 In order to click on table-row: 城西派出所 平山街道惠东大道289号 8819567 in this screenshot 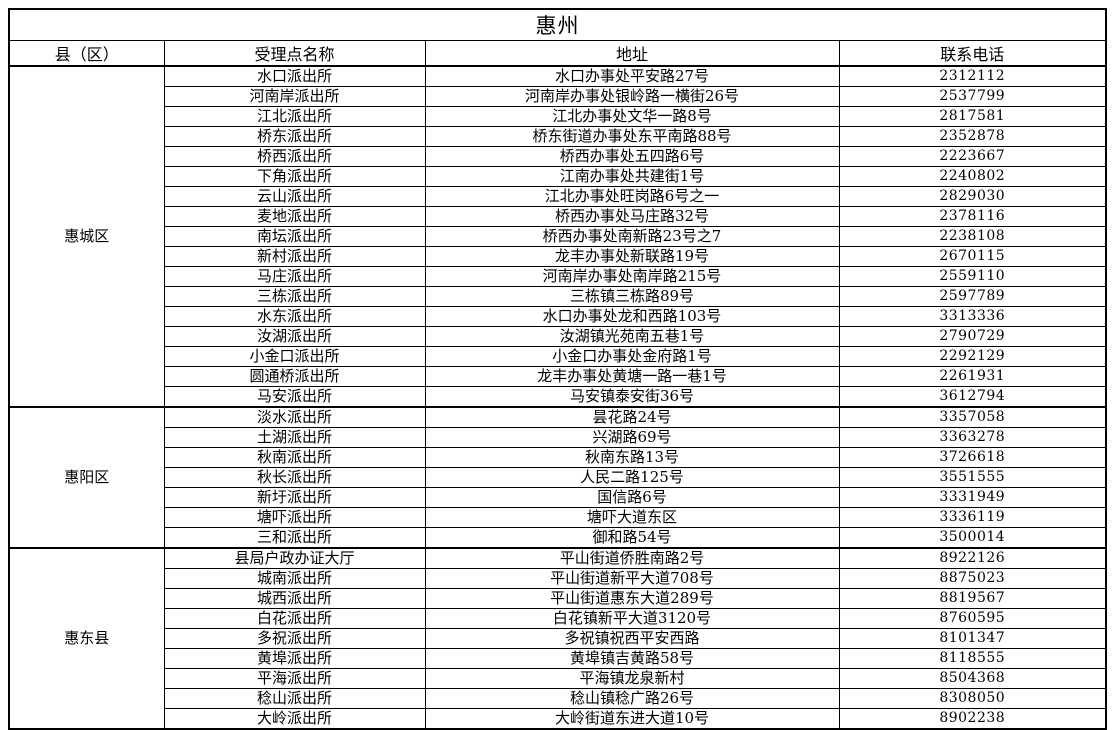, I will do `click(558, 598)`.